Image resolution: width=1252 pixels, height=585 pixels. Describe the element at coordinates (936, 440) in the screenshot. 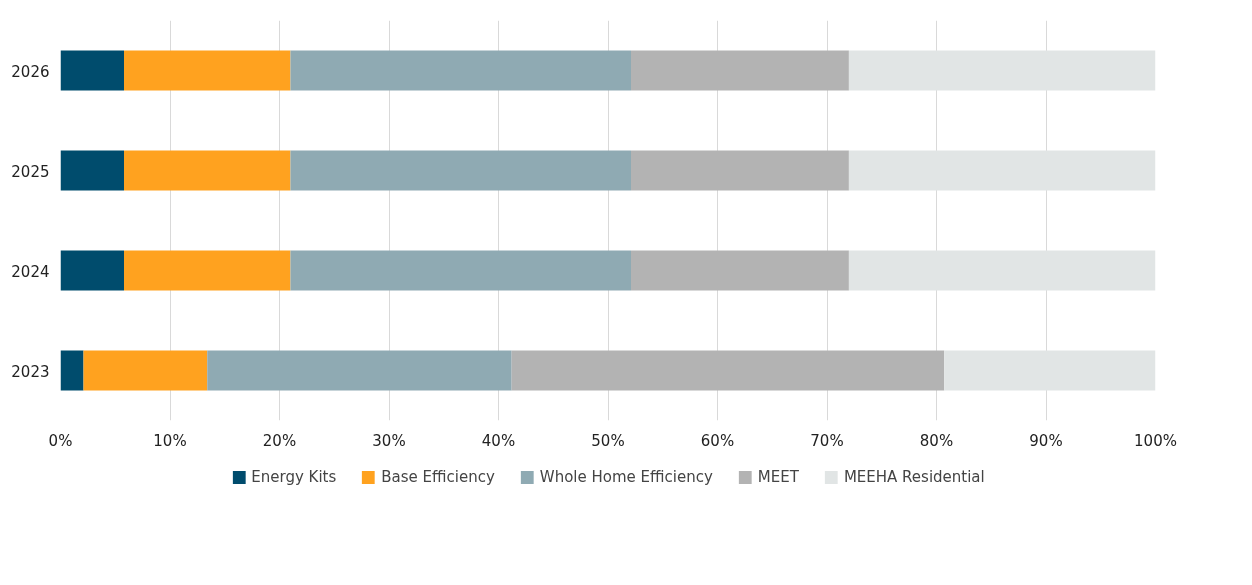

I see `x-tick-label: 80%` at that location.